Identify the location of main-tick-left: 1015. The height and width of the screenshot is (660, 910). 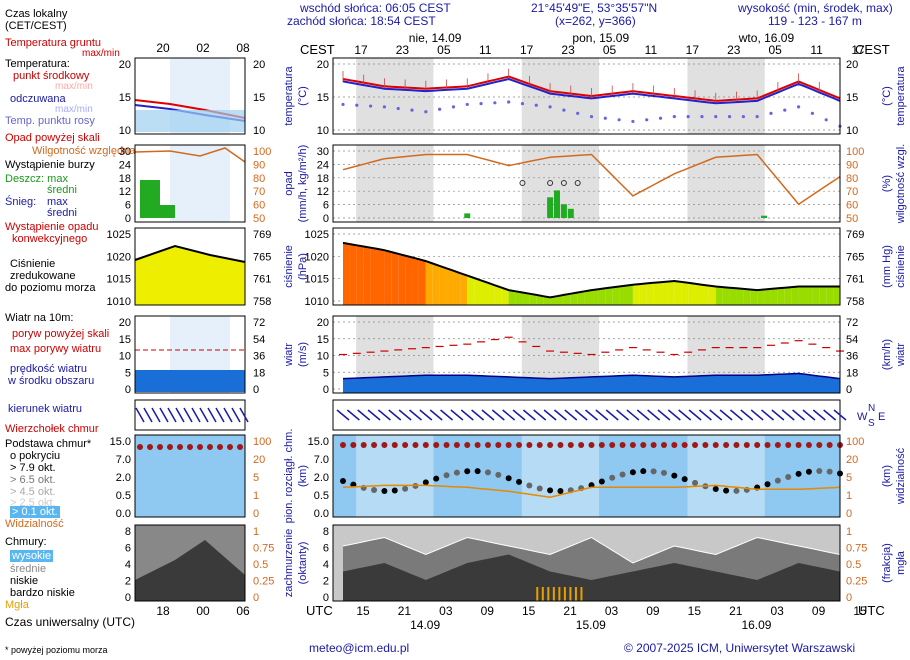
(317, 280).